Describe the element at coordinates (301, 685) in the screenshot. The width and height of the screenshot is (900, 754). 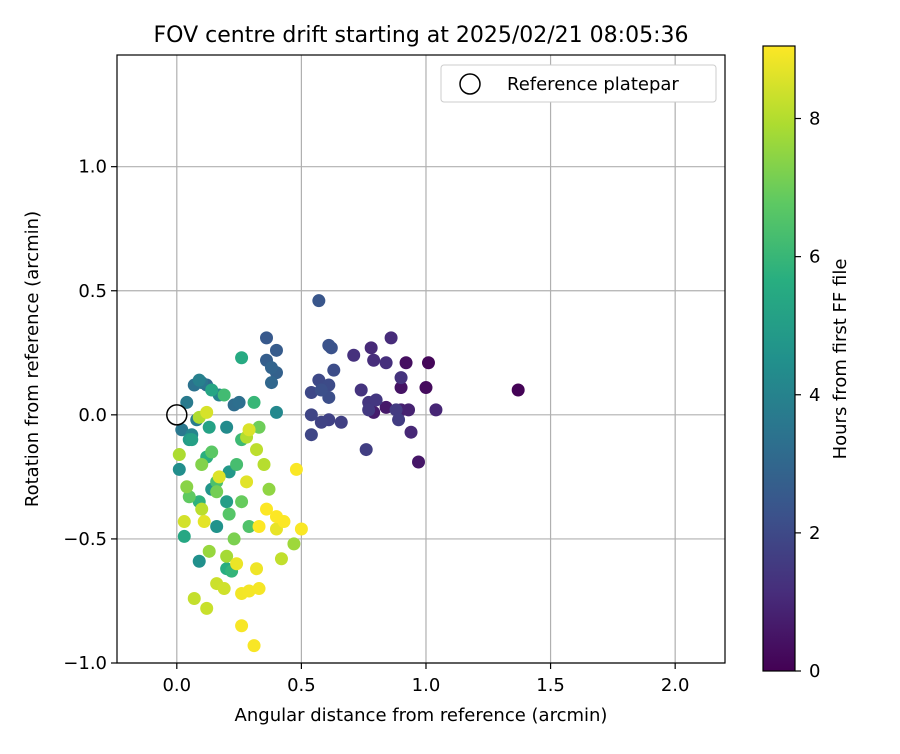
I see `x-tick-label: 0.5` at that location.